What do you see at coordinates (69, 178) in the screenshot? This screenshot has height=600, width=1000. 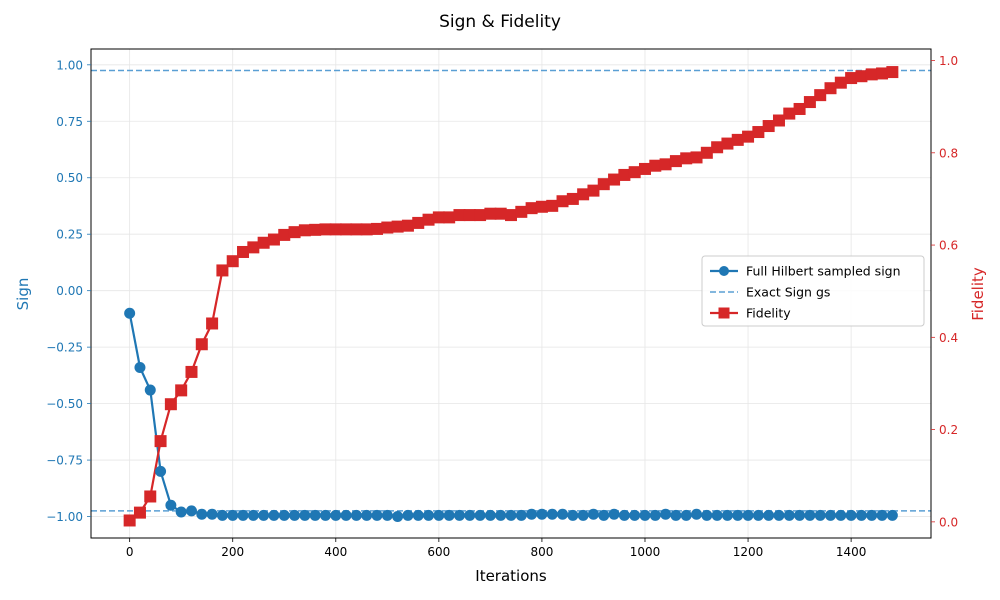 I see `y-left-tick-label: 0.50` at bounding box center [69, 178].